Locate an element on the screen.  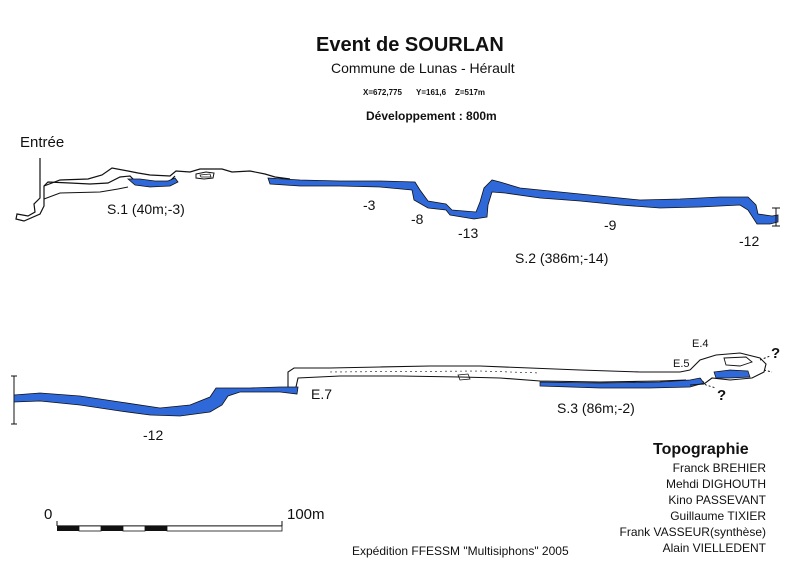
terminal-dashes is located at coordinates (766, 364).